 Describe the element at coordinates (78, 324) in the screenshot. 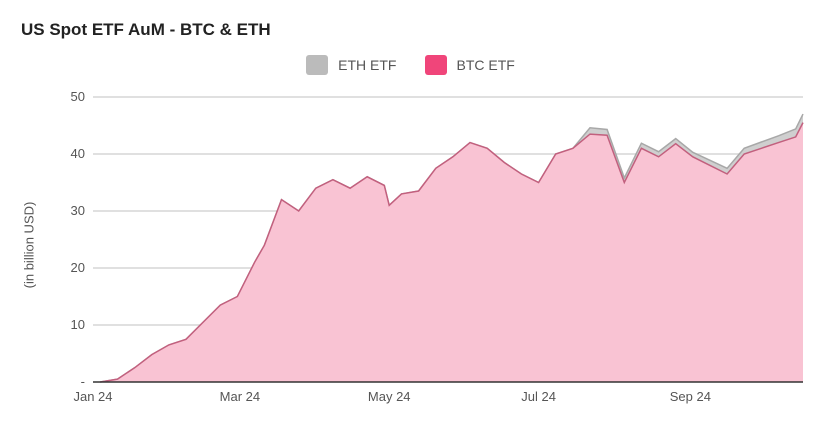

I see `y-tick-label: 10` at that location.